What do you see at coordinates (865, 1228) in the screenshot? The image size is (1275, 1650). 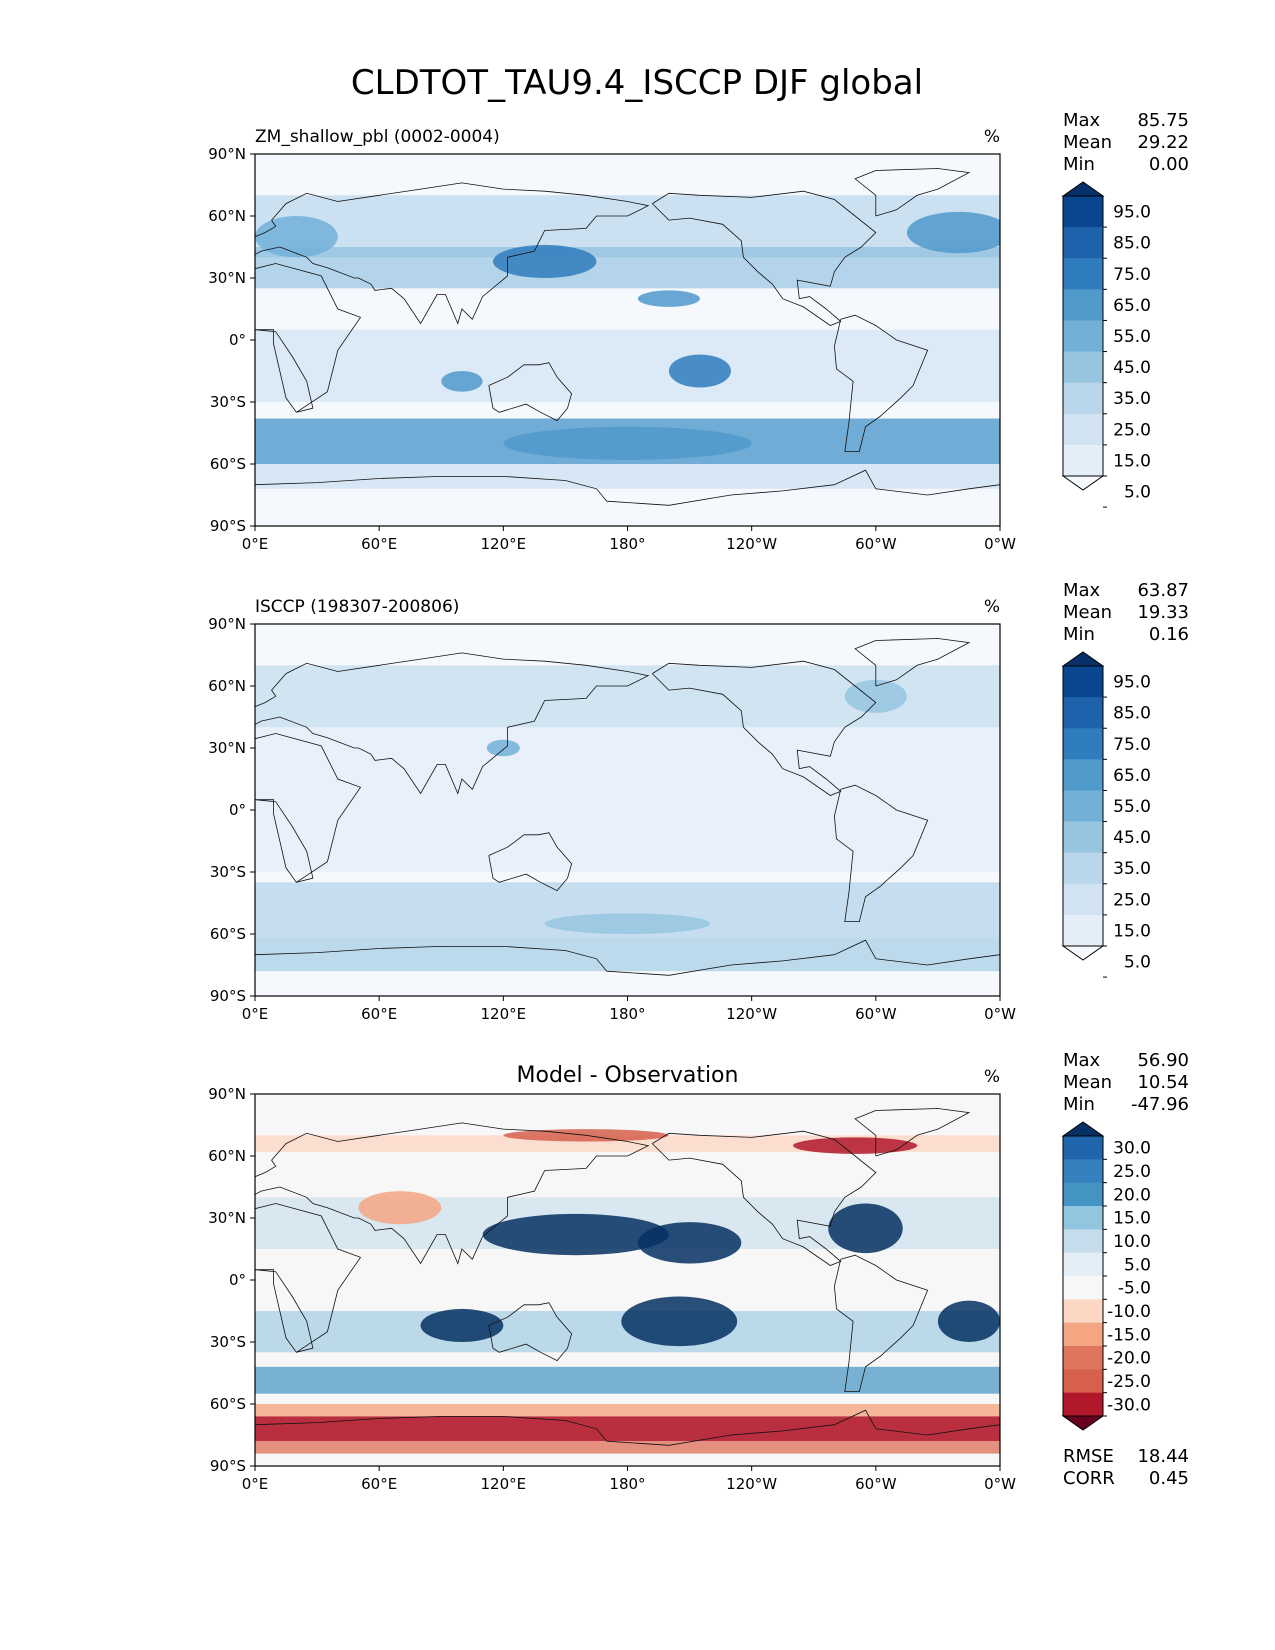 I see `contour-feature` at bounding box center [865, 1228].